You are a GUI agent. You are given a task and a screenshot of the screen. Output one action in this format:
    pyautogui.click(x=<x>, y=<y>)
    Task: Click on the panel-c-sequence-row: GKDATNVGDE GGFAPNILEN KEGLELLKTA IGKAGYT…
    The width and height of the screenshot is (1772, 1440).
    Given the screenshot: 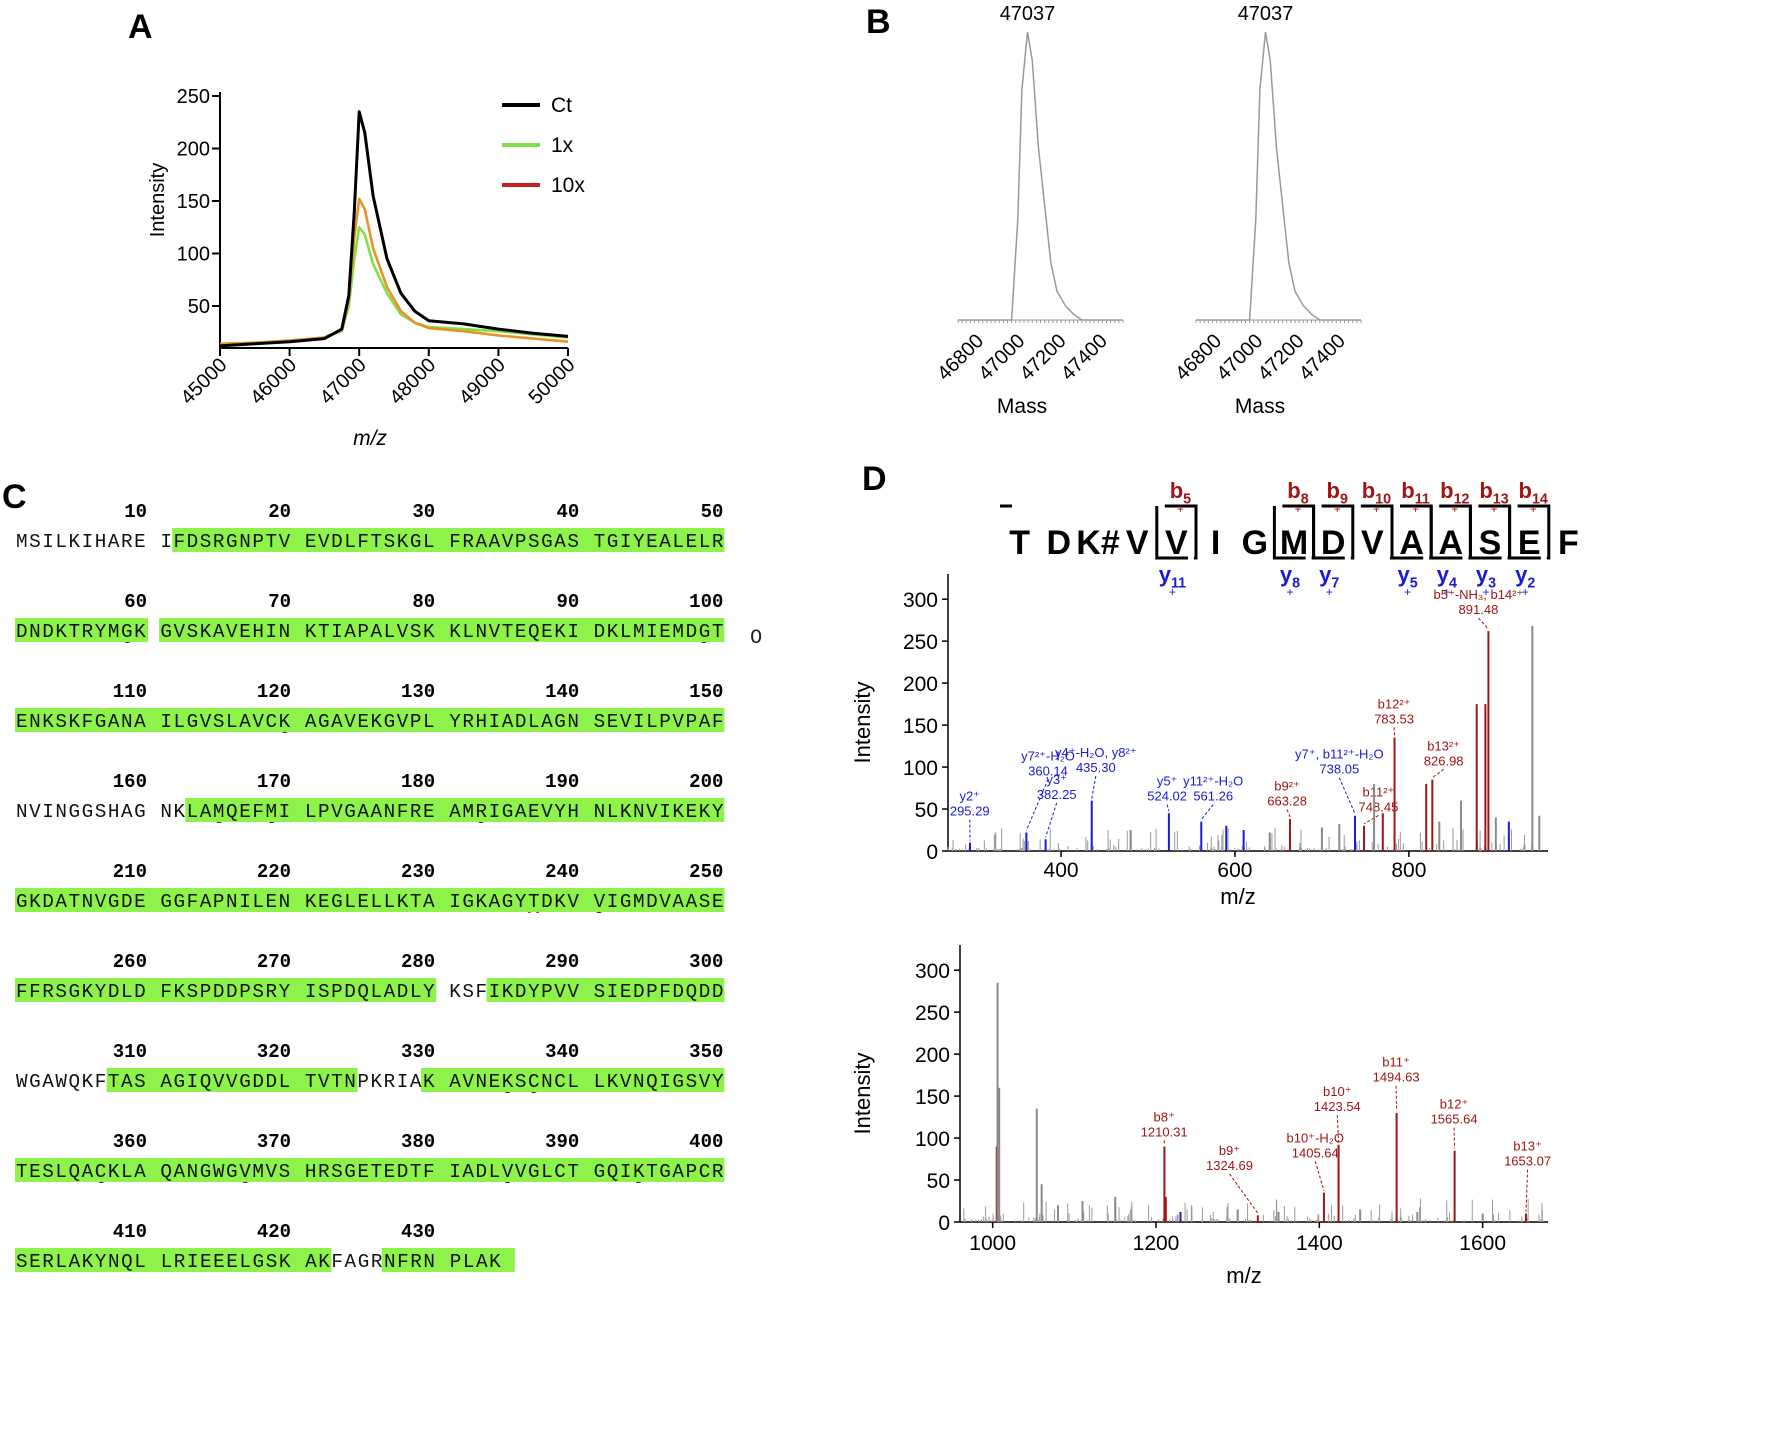 What is the action you would take?
    pyautogui.click(x=369, y=902)
    